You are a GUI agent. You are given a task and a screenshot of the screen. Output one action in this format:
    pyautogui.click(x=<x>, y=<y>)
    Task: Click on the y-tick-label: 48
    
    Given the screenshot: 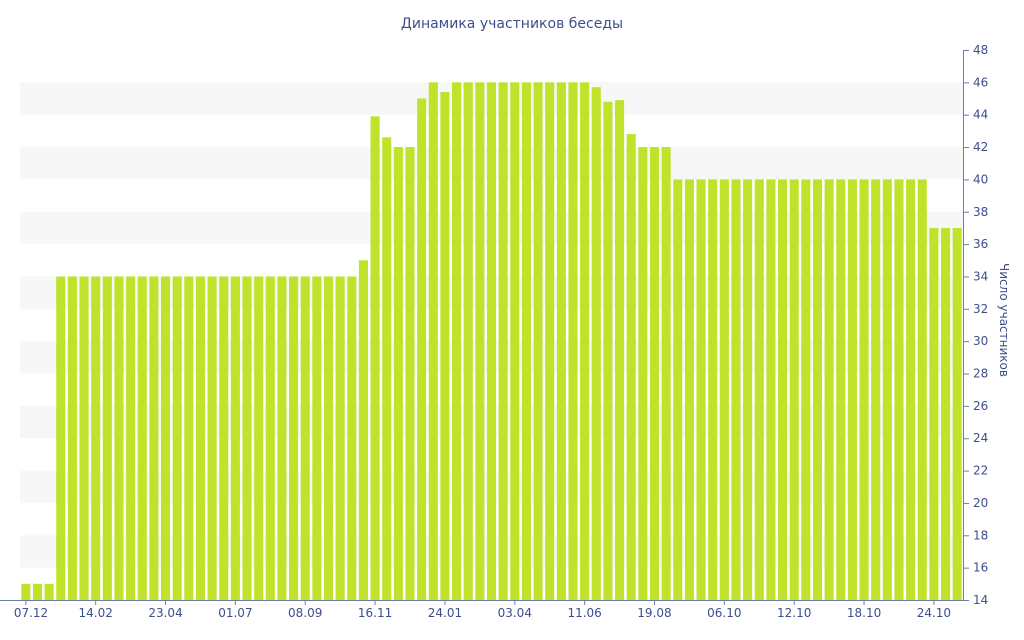 What is the action you would take?
    pyautogui.click(x=980, y=50)
    